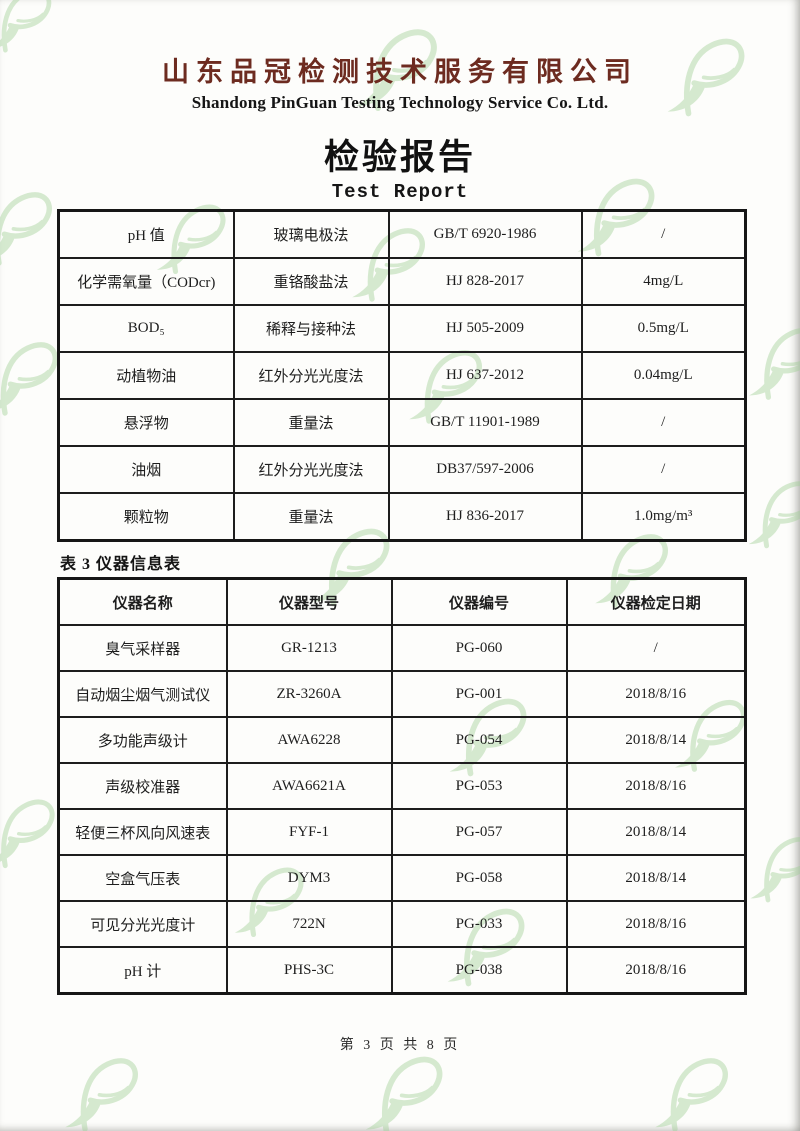  Describe the element at coordinates (485, 328) in the screenshot. I see `standard: HJ 505-2009` at that location.